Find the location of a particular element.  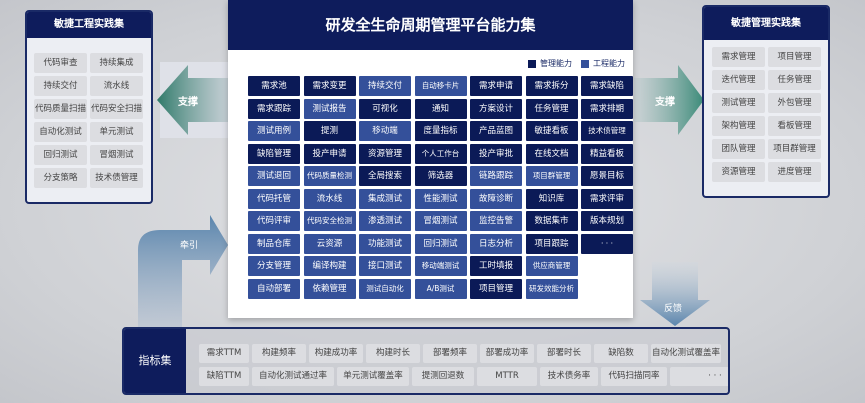

practice-chip: 持续集成 is located at coordinates (116, 63).